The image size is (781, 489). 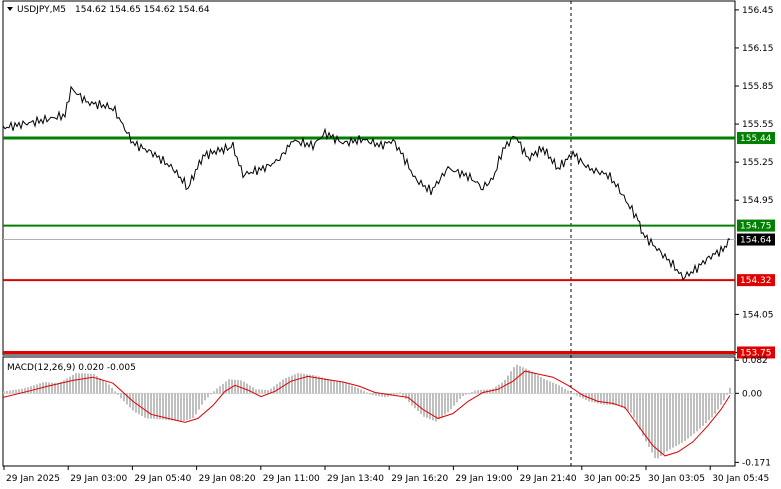 What do you see at coordinates (227, 479) in the screenshot?
I see `time-axis-label: 29 Jan 08:20` at bounding box center [227, 479].